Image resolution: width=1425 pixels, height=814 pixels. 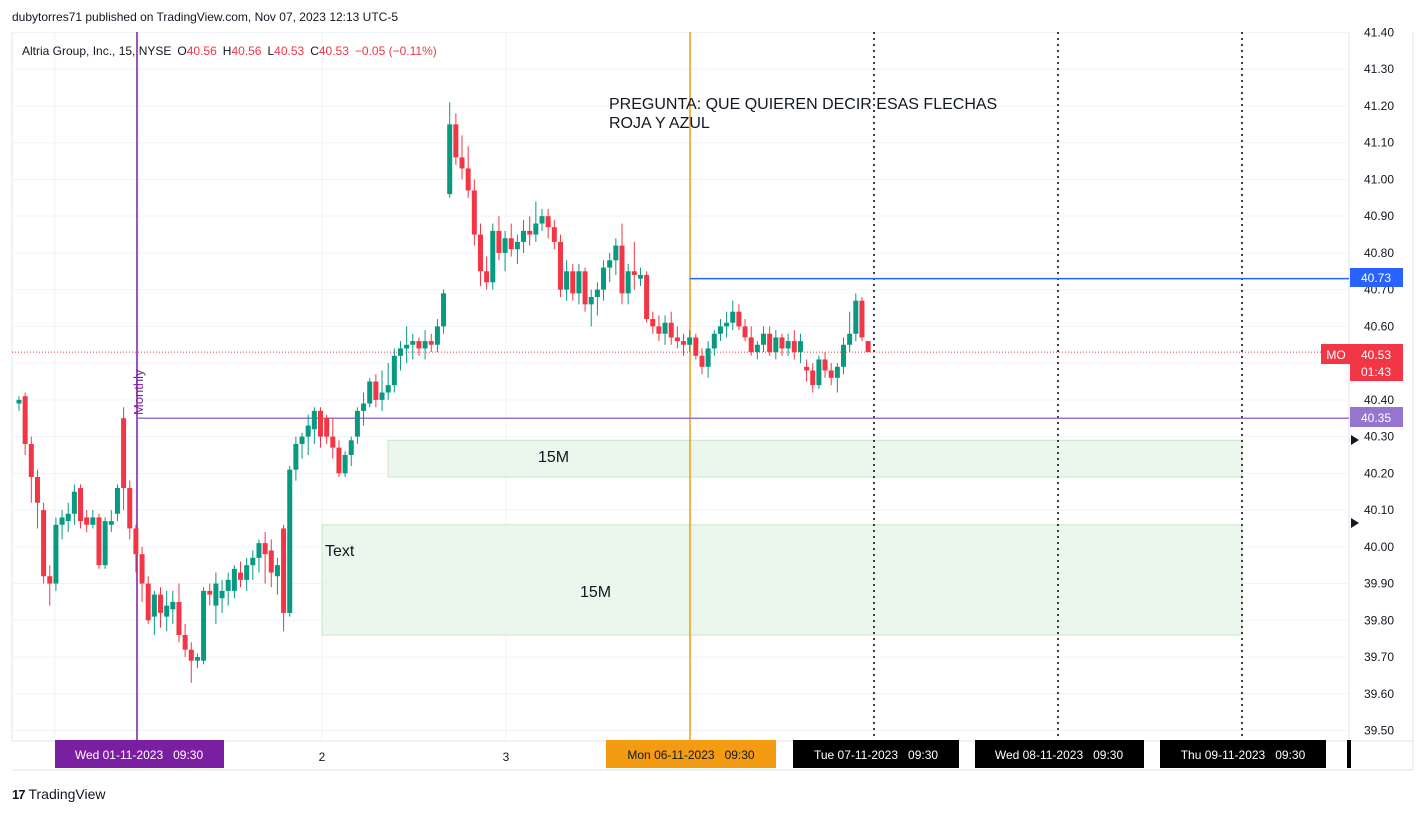 What do you see at coordinates (340, 551) in the screenshot?
I see `text-annotation: Text` at bounding box center [340, 551].